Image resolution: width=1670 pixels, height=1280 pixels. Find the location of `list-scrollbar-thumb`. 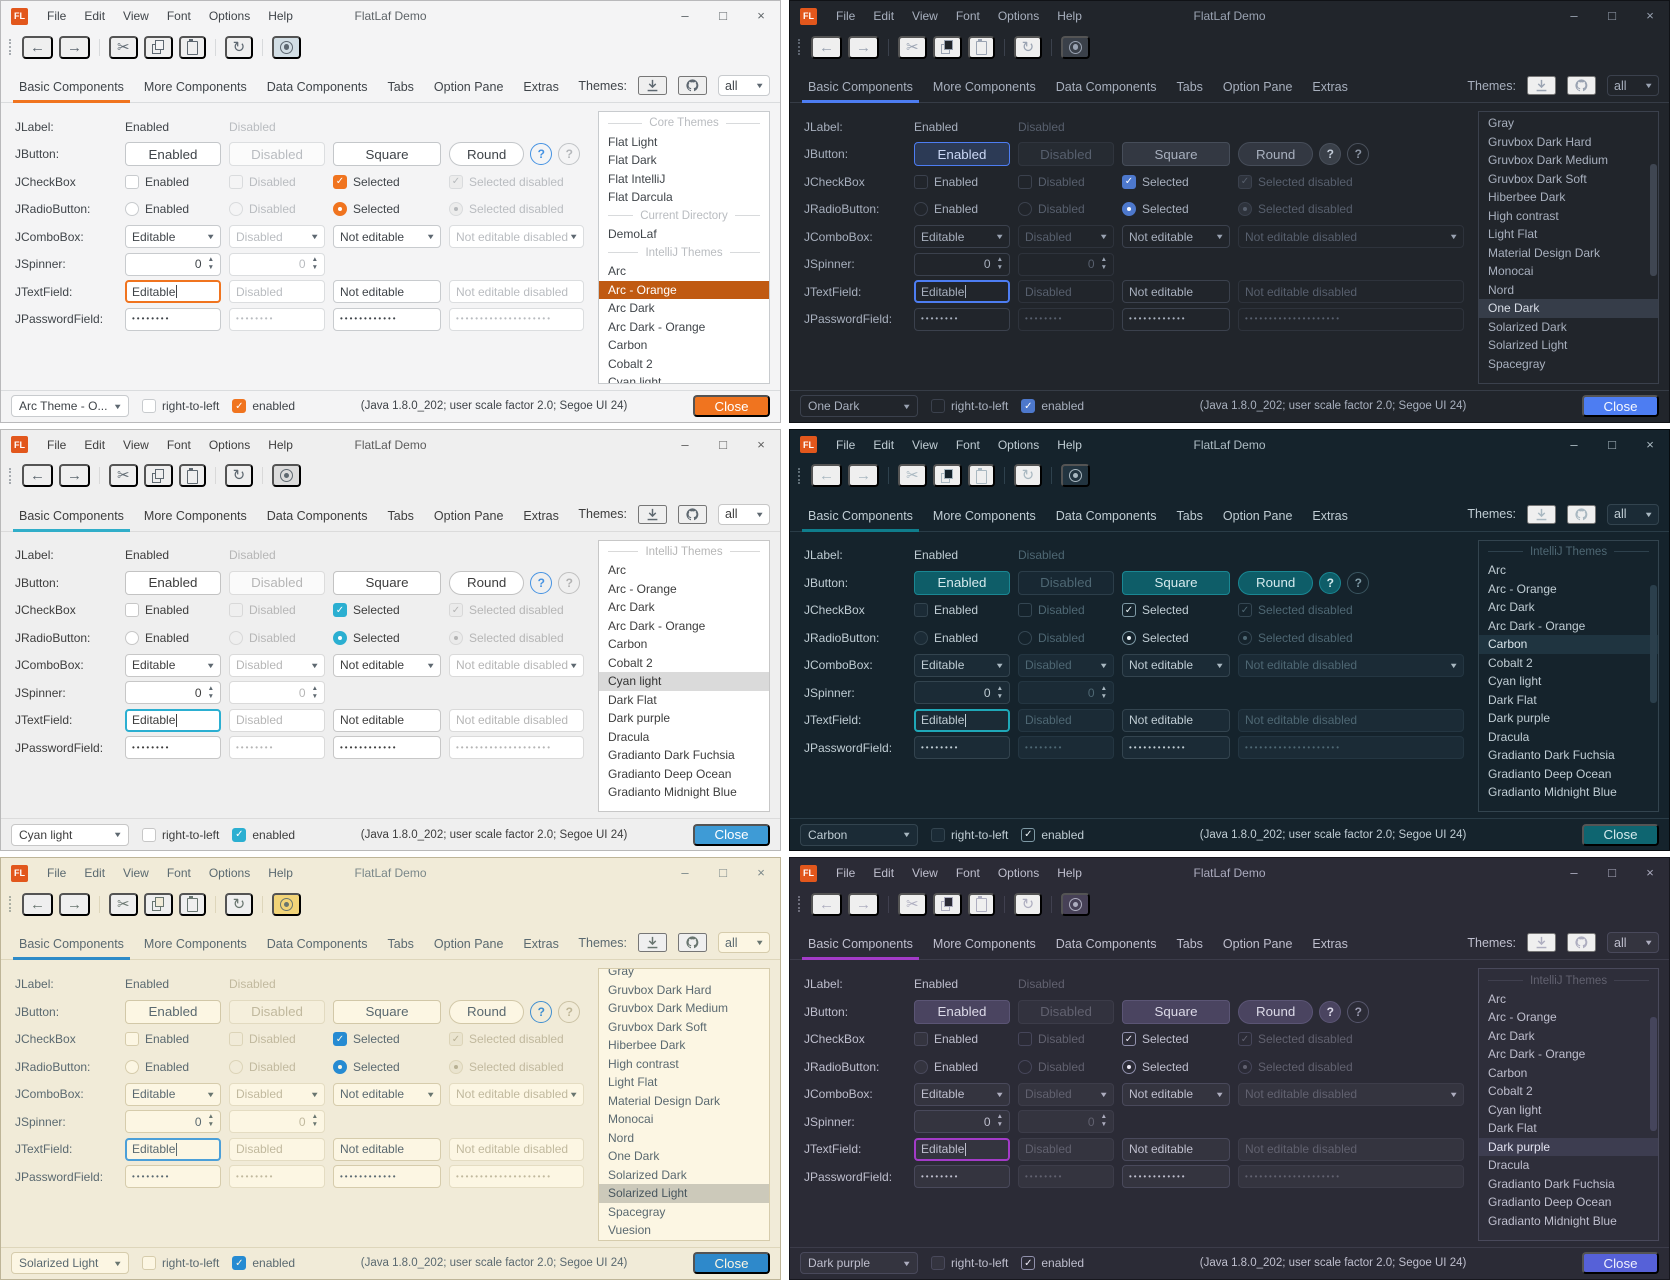

list-scrollbar-thumb is located at coordinates (1653, 1074).